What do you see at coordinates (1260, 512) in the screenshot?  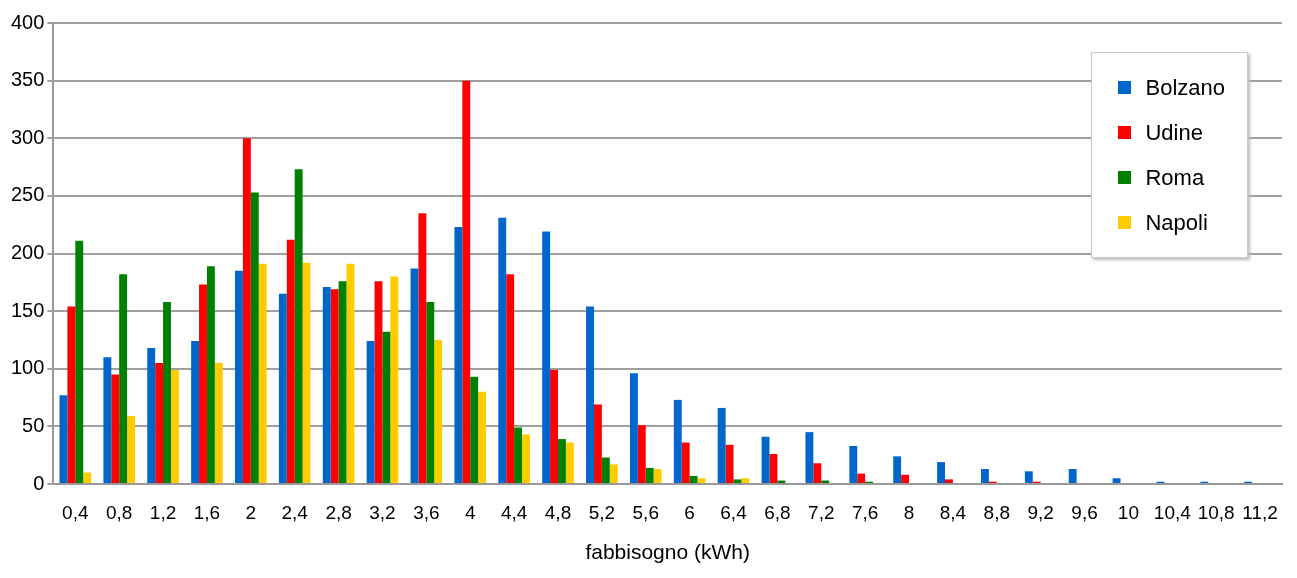 I see `x-tick-label: 11,2` at bounding box center [1260, 512].